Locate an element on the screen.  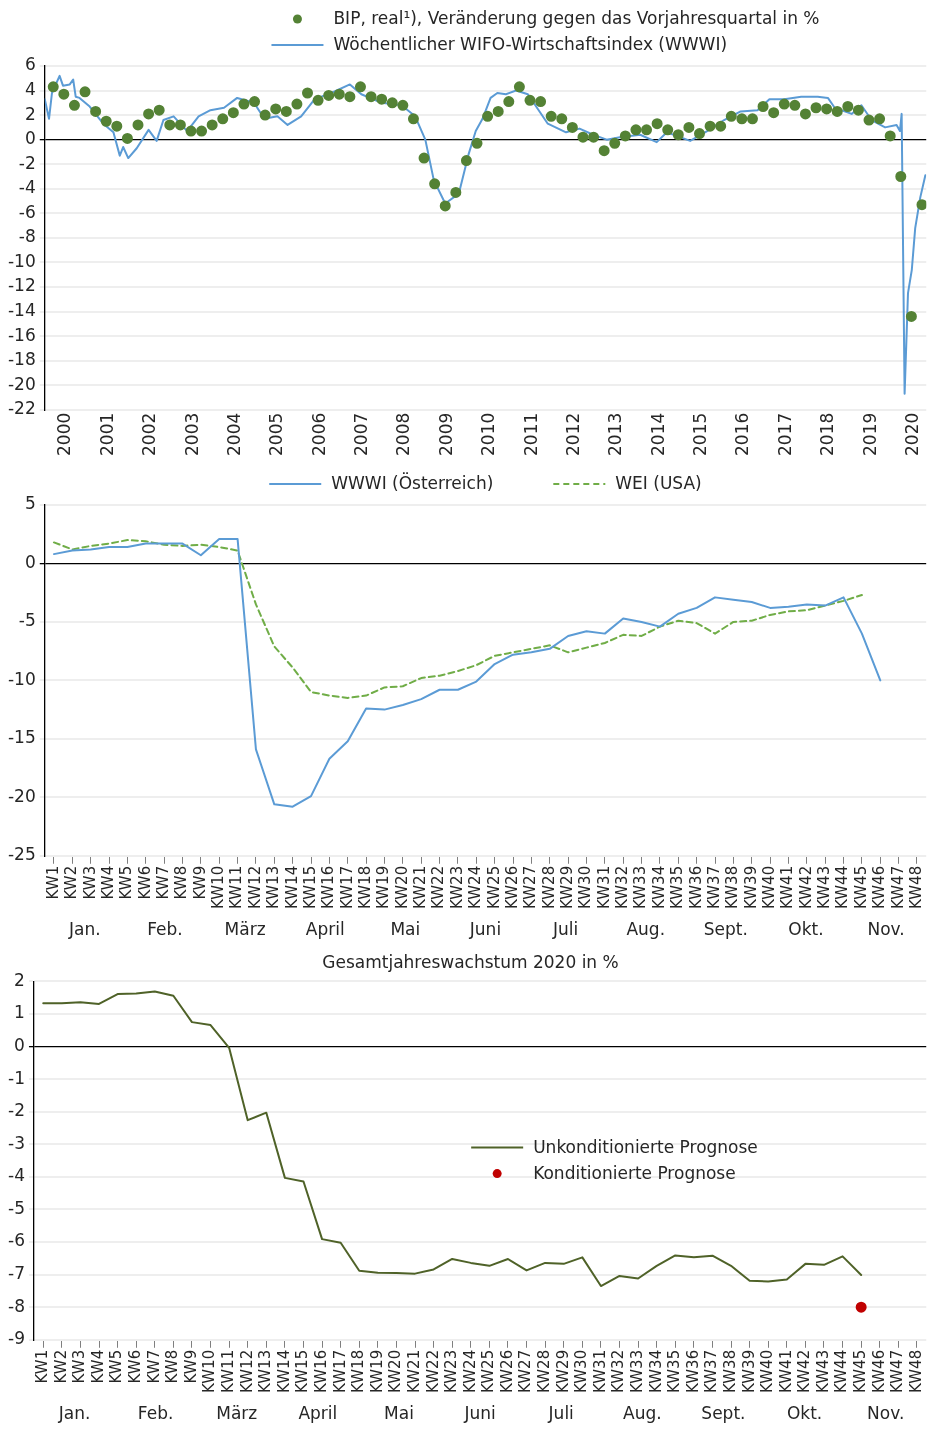
x-tick-label: 2013 is located at coordinates (615, 434).